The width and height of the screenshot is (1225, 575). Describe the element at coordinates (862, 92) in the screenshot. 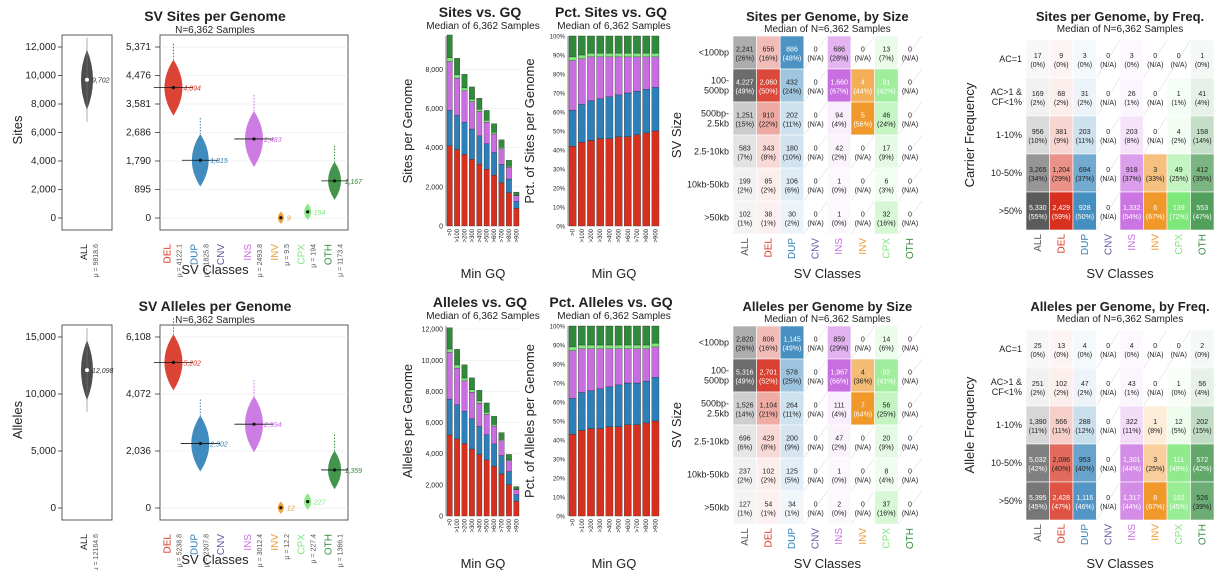

I see `size-cell-pct: (44%)` at that location.